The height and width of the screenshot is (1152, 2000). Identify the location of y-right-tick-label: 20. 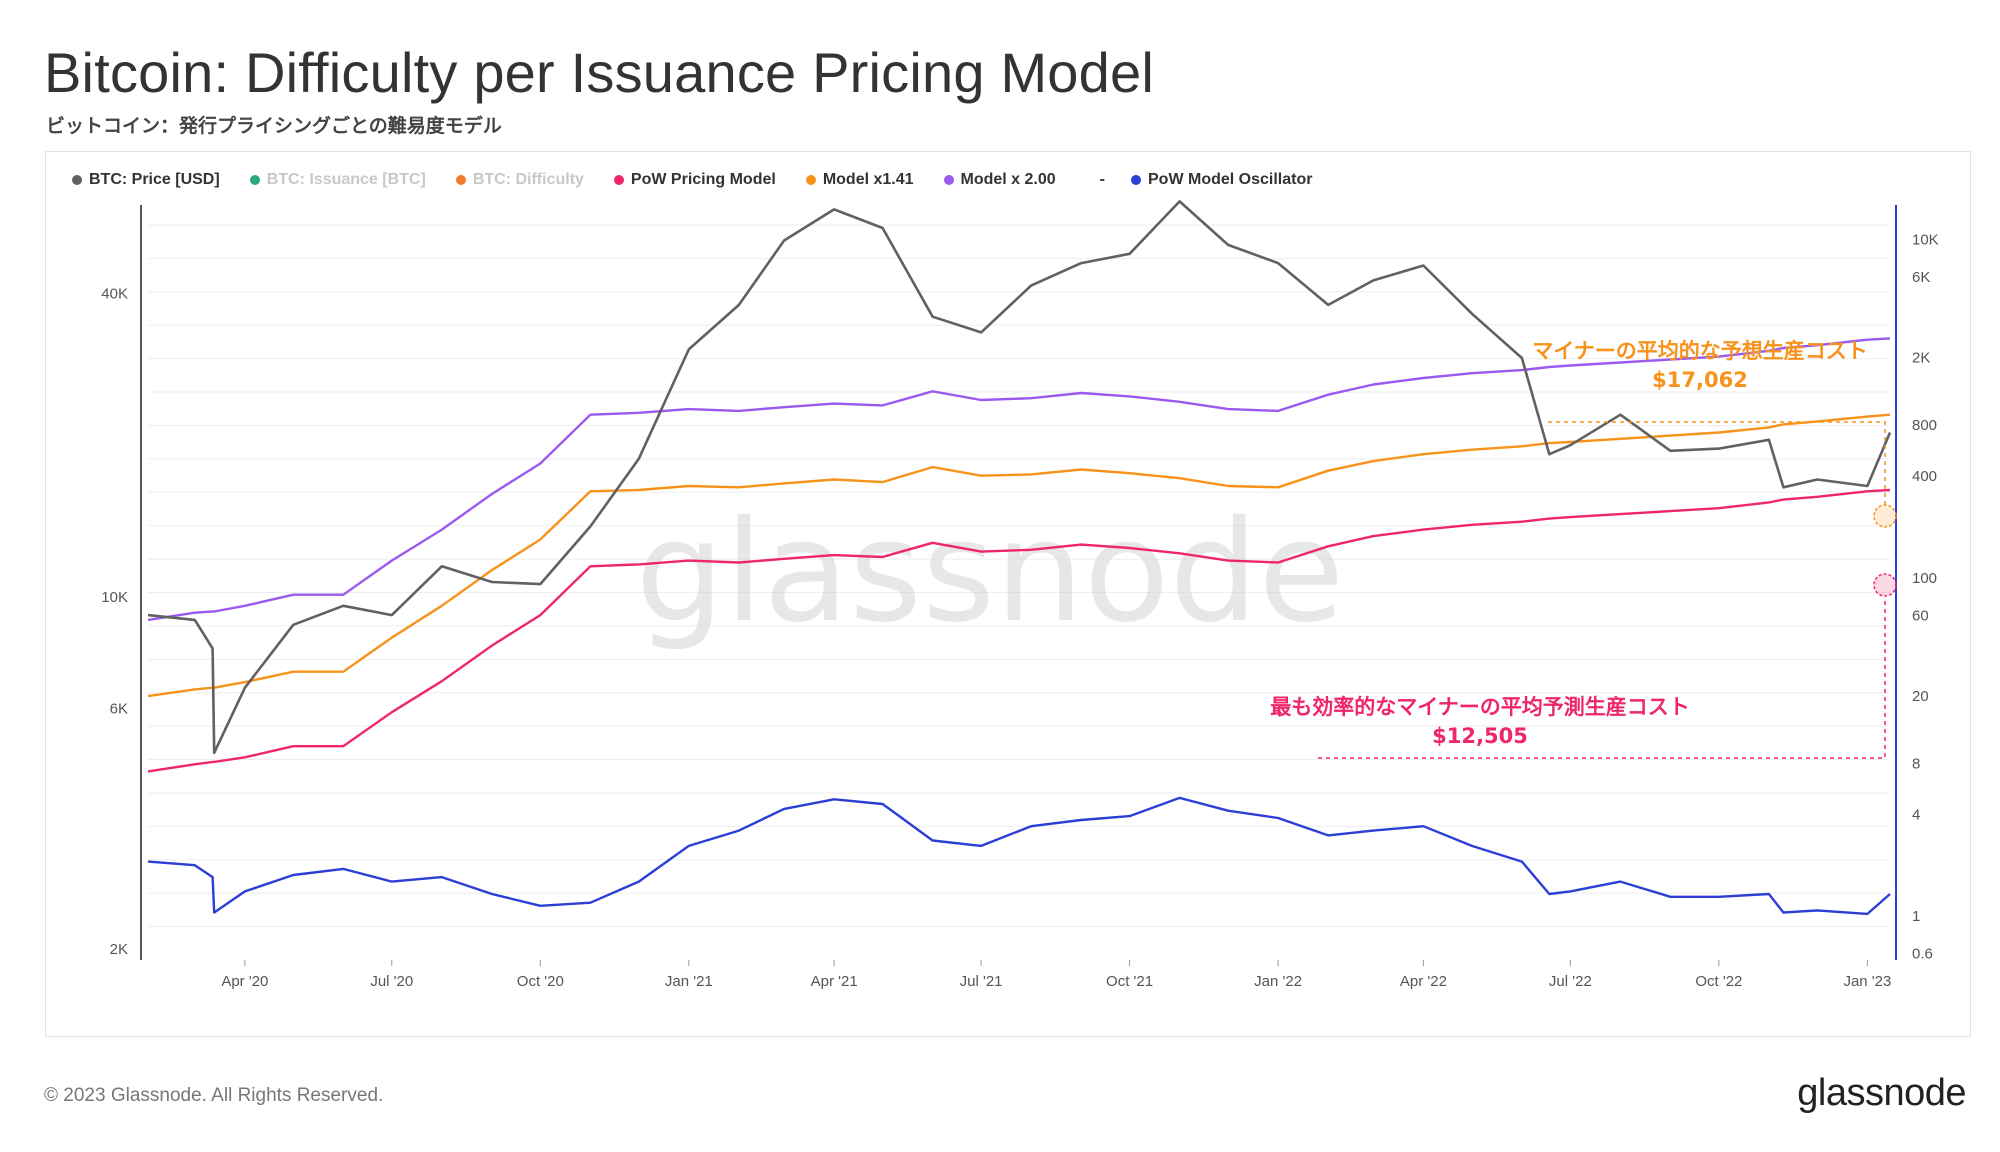
(1920, 696).